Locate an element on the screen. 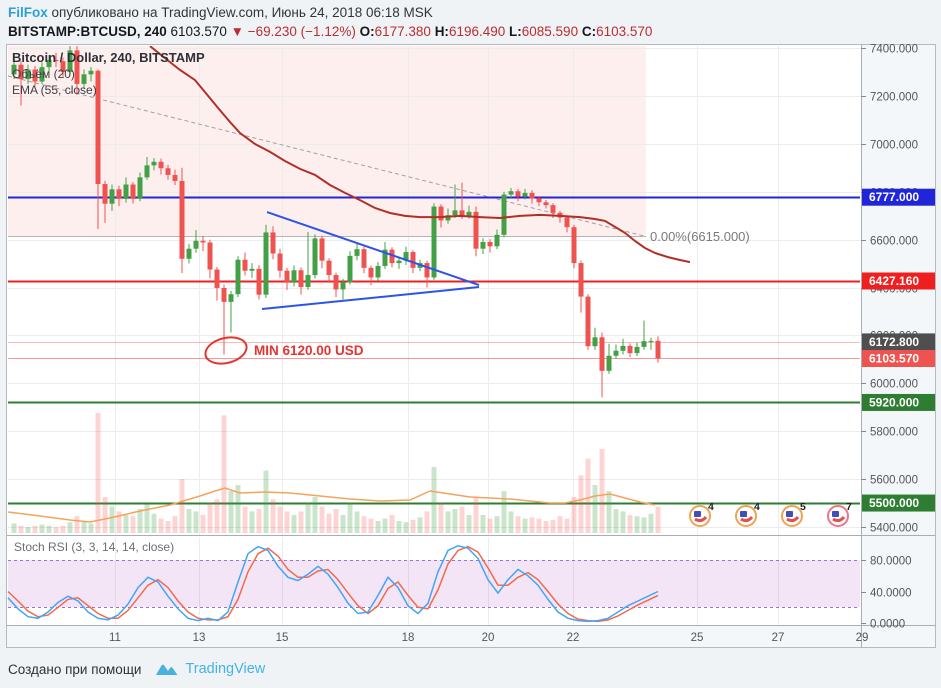 The image size is (941, 688). price-tick-label: 7400.000 is located at coordinates (894, 50).